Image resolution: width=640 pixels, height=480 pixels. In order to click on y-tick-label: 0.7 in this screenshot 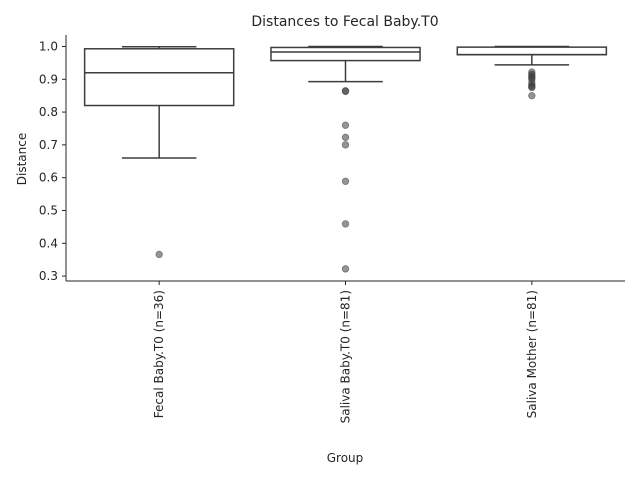, I will do `click(48, 145)`.